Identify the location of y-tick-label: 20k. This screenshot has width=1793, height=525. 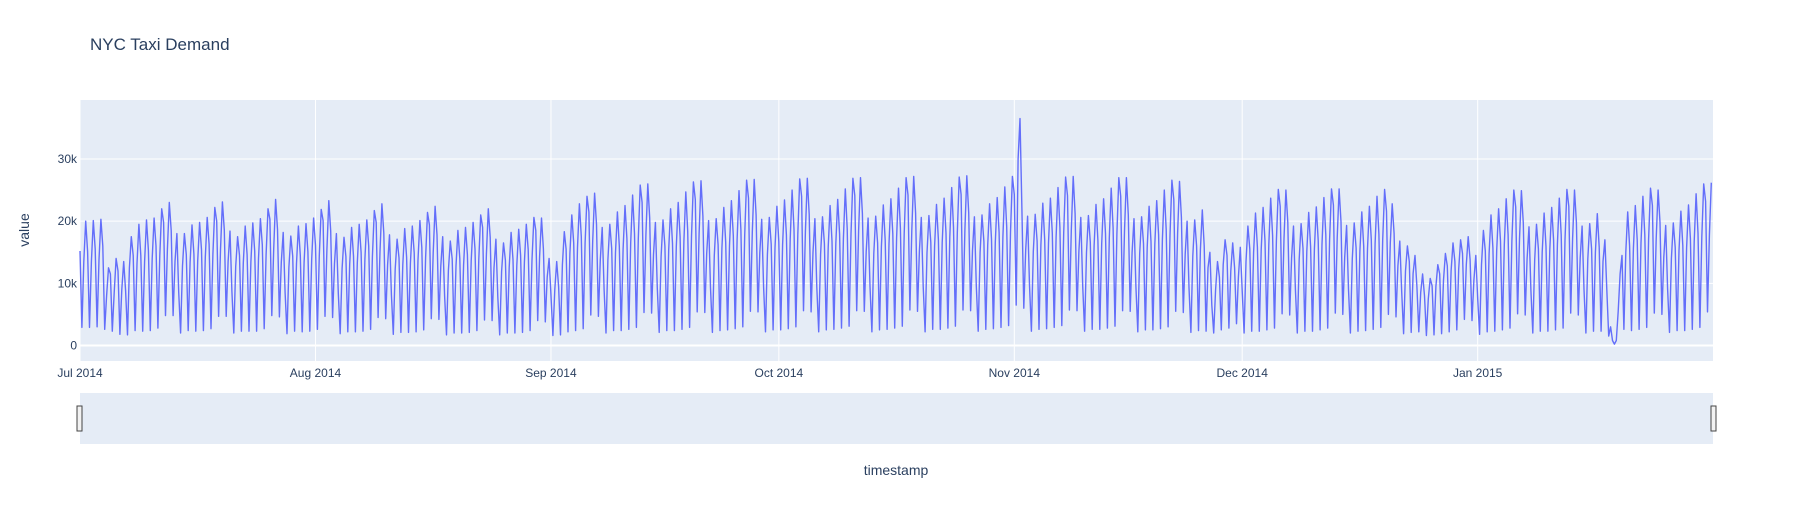
(68, 221).